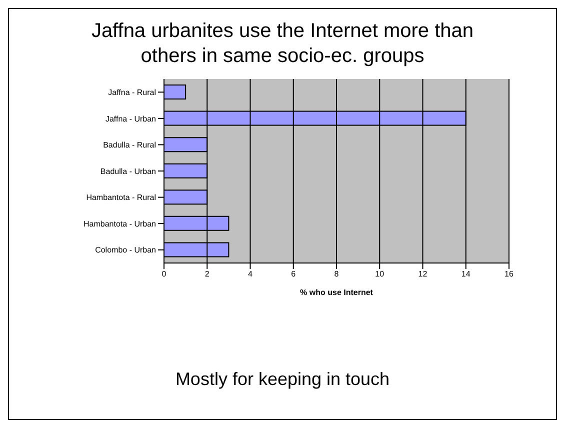 The height and width of the screenshot is (428, 565). Describe the element at coordinates (121, 197) in the screenshot. I see `y-tick-label: Hambantota - Rural` at that location.